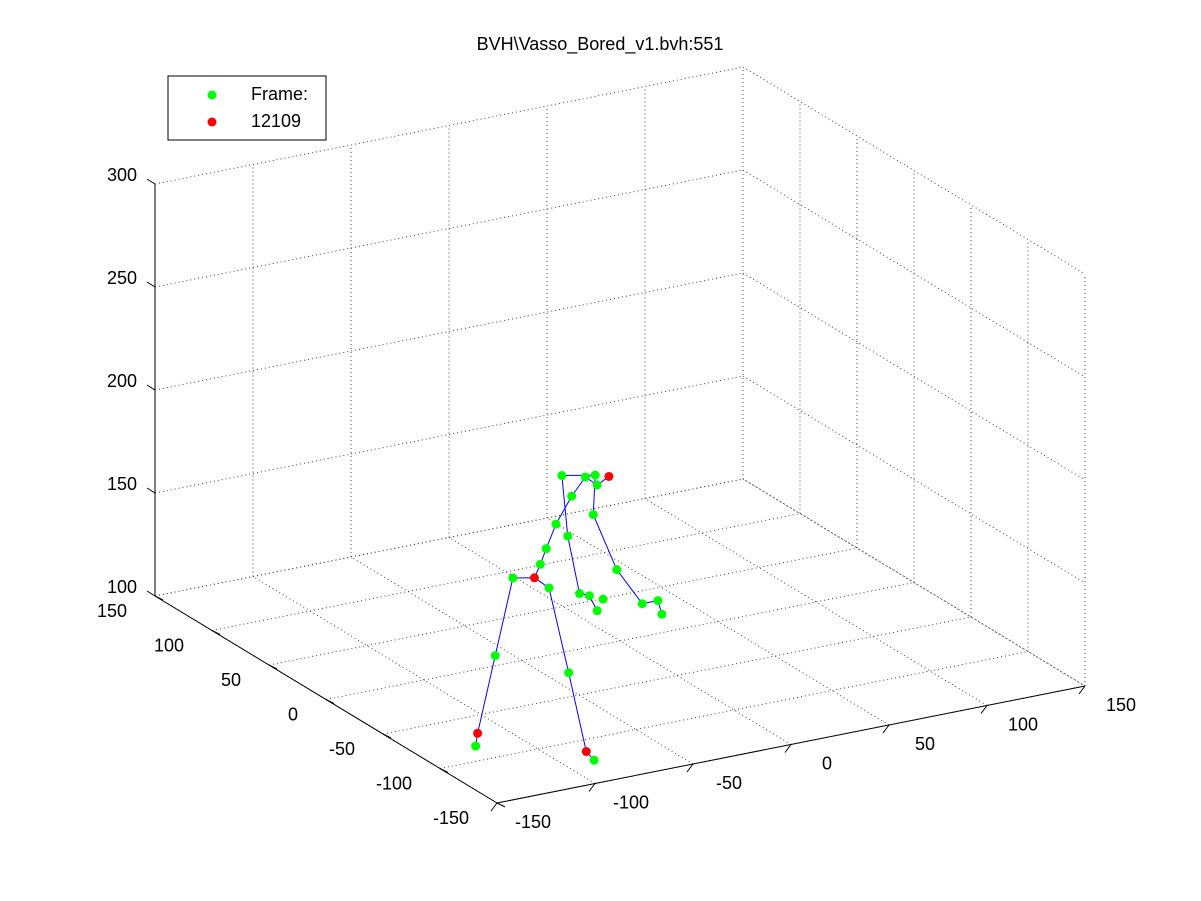 The image size is (1201, 901). Describe the element at coordinates (231, 680) in the screenshot. I see `y-tick-label: 50` at that location.